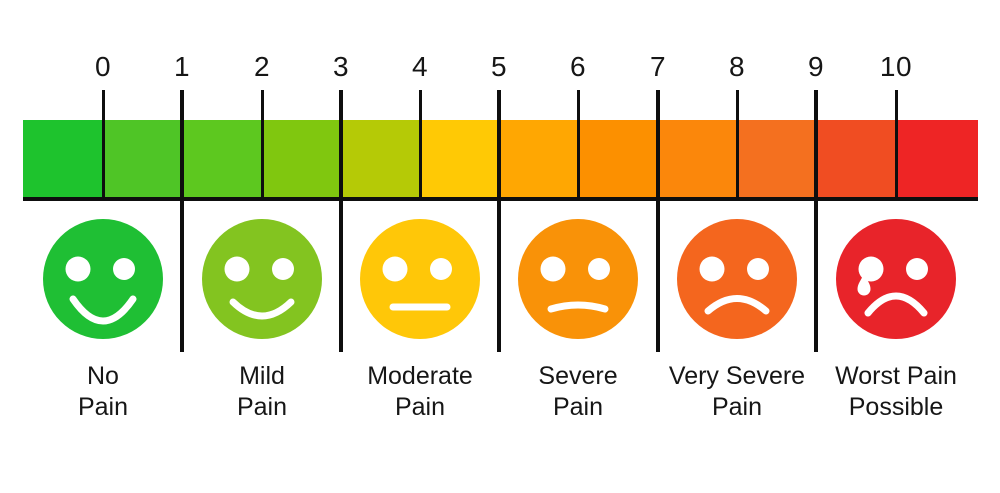 Image resolution: width=1000 pixels, height=493 pixels. What do you see at coordinates (103, 66) in the screenshot?
I see `scale-number-0: 0` at bounding box center [103, 66].